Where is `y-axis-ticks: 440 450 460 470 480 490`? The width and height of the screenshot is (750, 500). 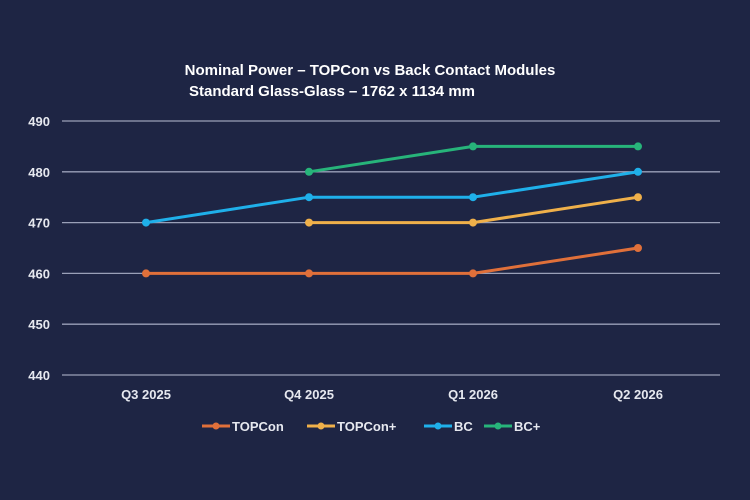 y-axis-ticks: 440 450 460 470 480 490 is located at coordinates (39, 248).